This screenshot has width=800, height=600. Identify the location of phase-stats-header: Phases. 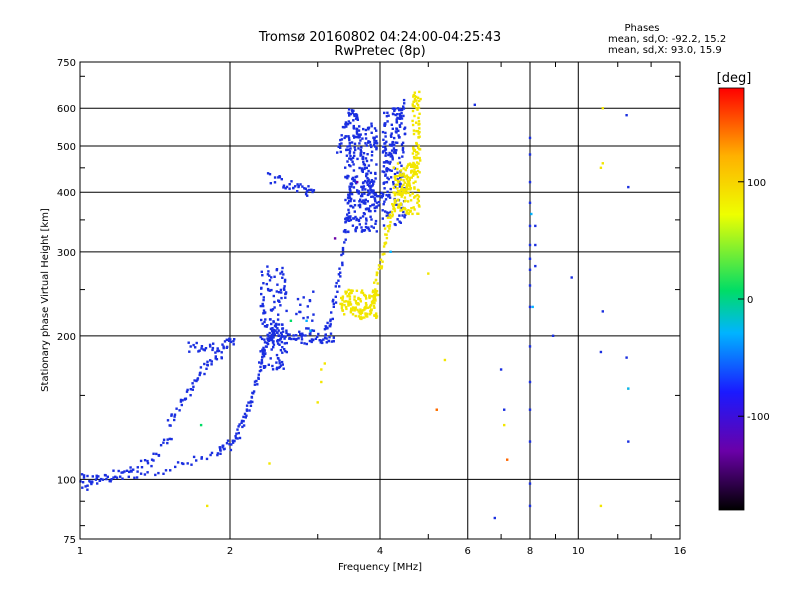
(641, 28).